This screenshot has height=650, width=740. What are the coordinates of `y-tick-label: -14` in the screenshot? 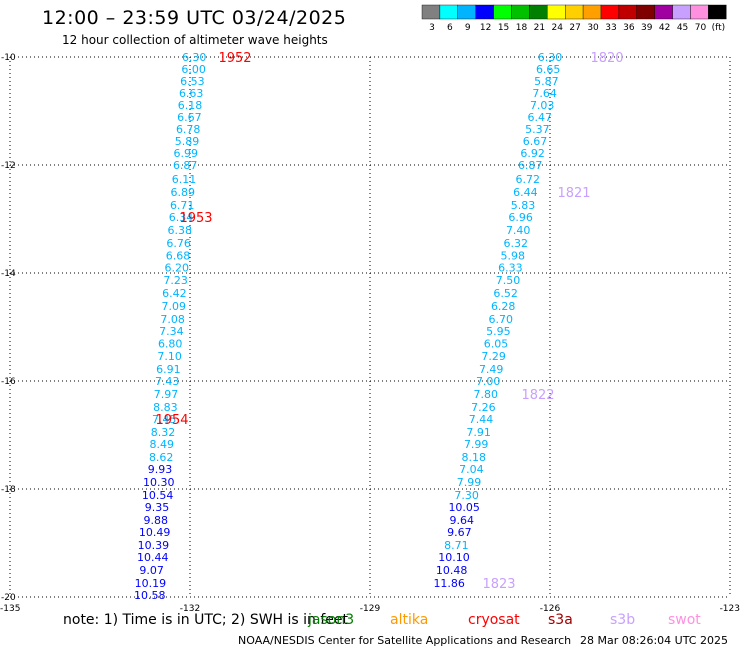 It's located at (8, 274).